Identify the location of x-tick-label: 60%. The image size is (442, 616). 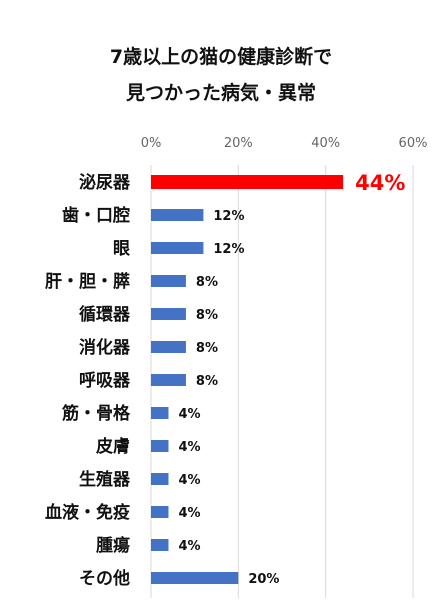
(413, 143).